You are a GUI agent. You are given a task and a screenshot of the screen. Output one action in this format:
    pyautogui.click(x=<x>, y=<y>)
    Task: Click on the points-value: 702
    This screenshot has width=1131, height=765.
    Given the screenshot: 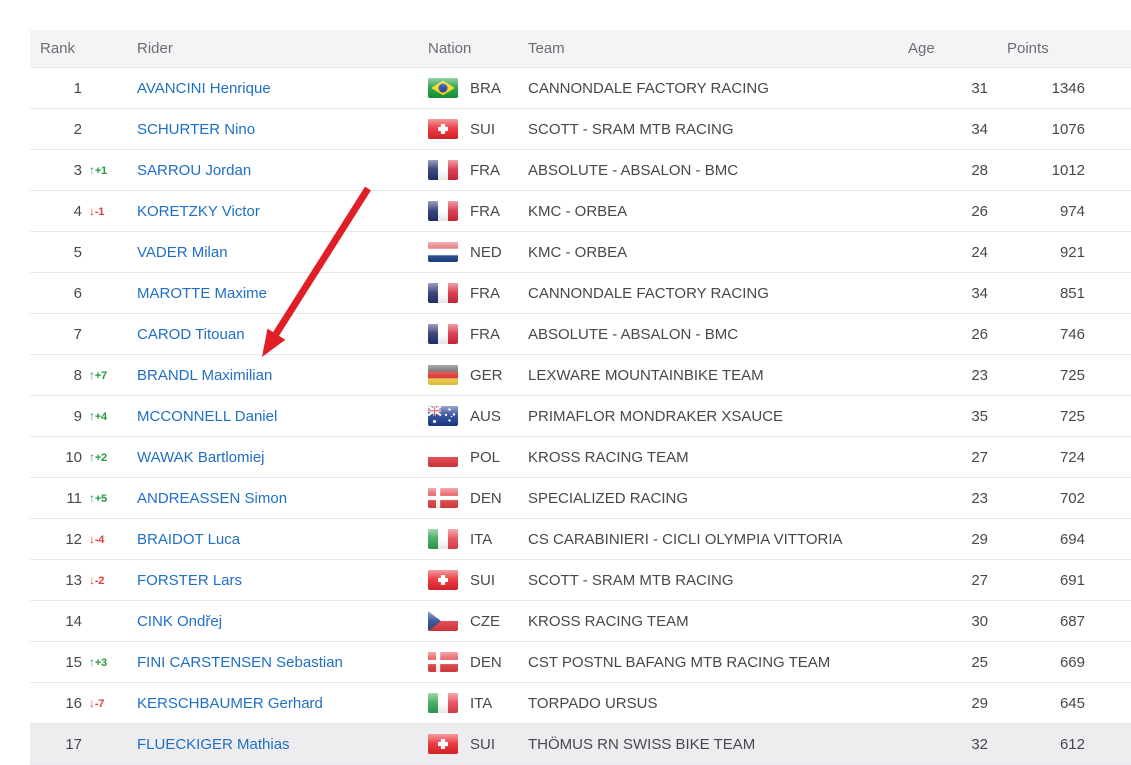 What is the action you would take?
    pyautogui.click(x=1072, y=498)
    